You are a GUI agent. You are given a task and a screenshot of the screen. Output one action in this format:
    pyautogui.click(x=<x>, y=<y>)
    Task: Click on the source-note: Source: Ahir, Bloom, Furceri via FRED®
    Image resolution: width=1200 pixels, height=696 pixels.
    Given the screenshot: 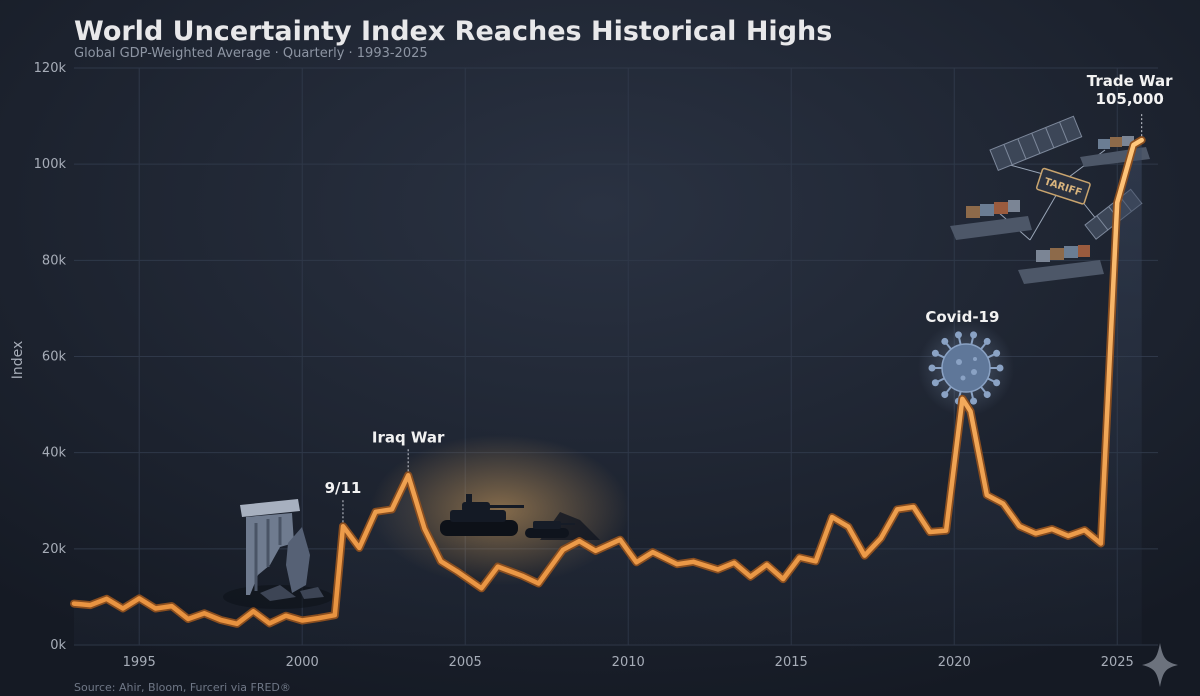 What is the action you would take?
    pyautogui.click(x=182, y=687)
    